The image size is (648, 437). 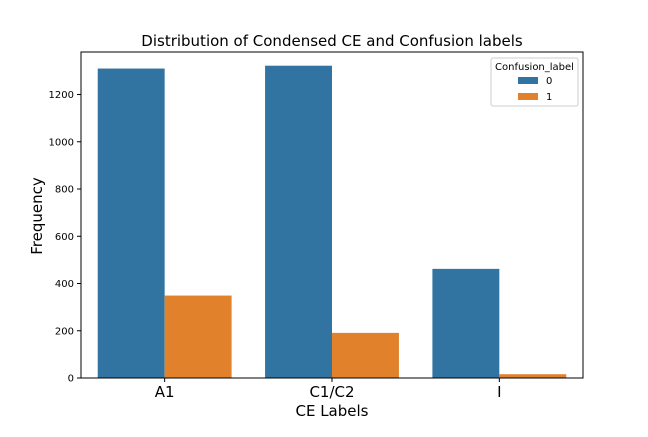 I want to click on legend-label-1: 1, so click(x=549, y=97).